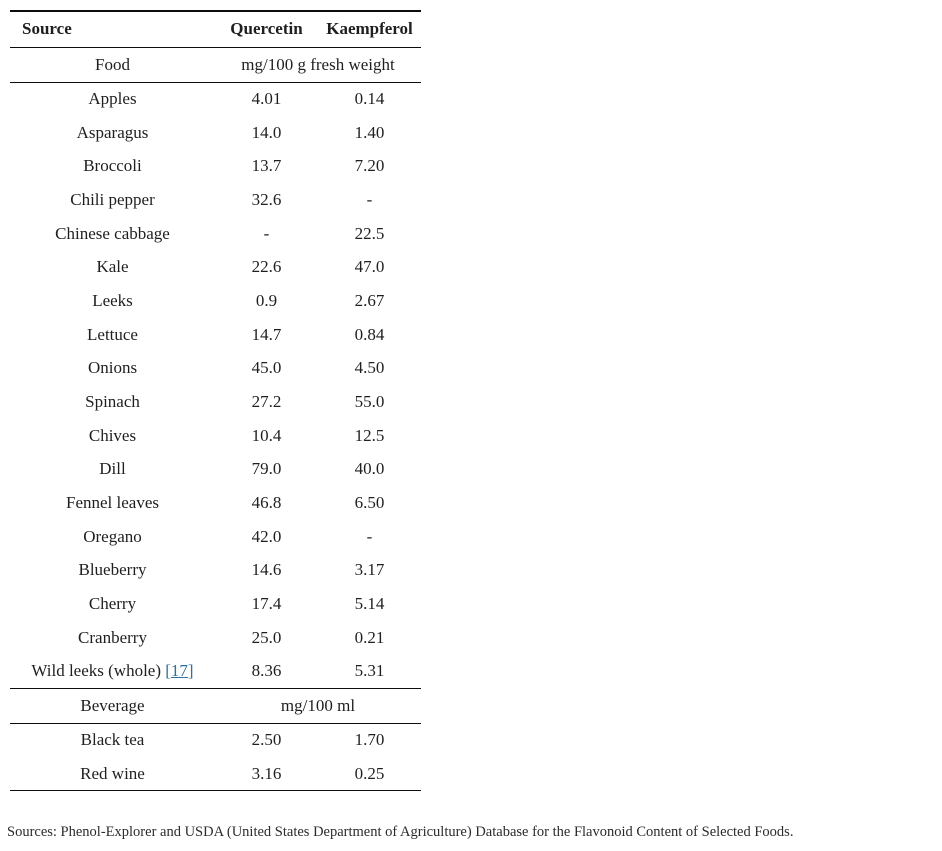 The image size is (942, 851). I want to click on quercetin-cell: 3.16, so click(266, 773).